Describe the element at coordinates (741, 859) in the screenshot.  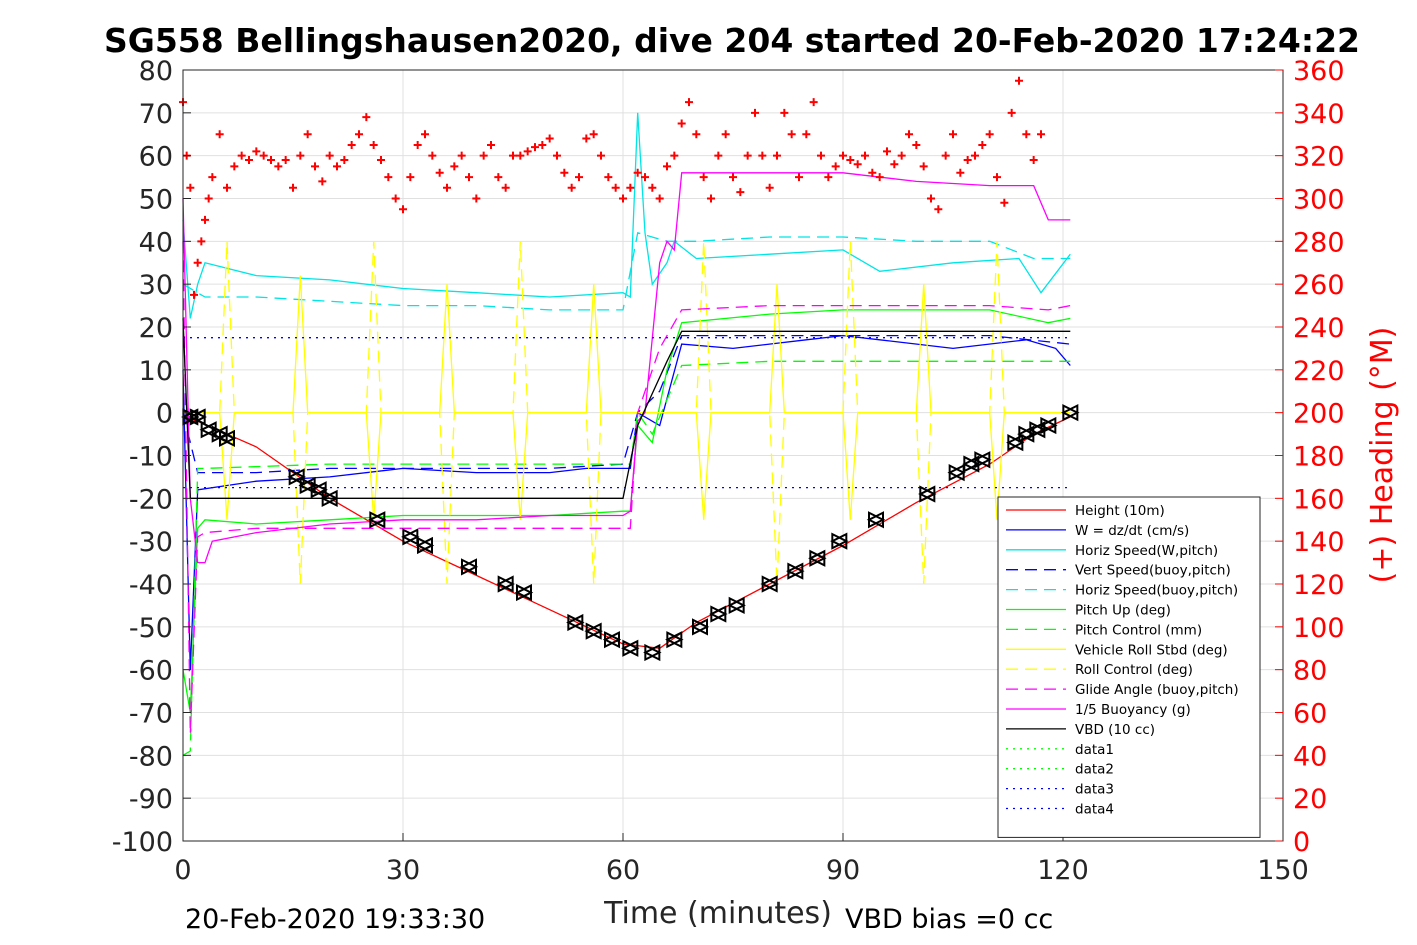
I see `x-axis-ticks: 0 30 60 90 120 150` at that location.